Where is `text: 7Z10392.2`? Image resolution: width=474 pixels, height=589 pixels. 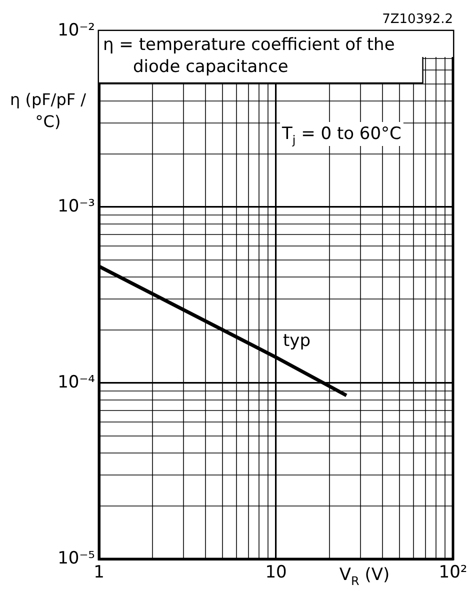
text: 7Z10392.2 is located at coordinates (417, 19).